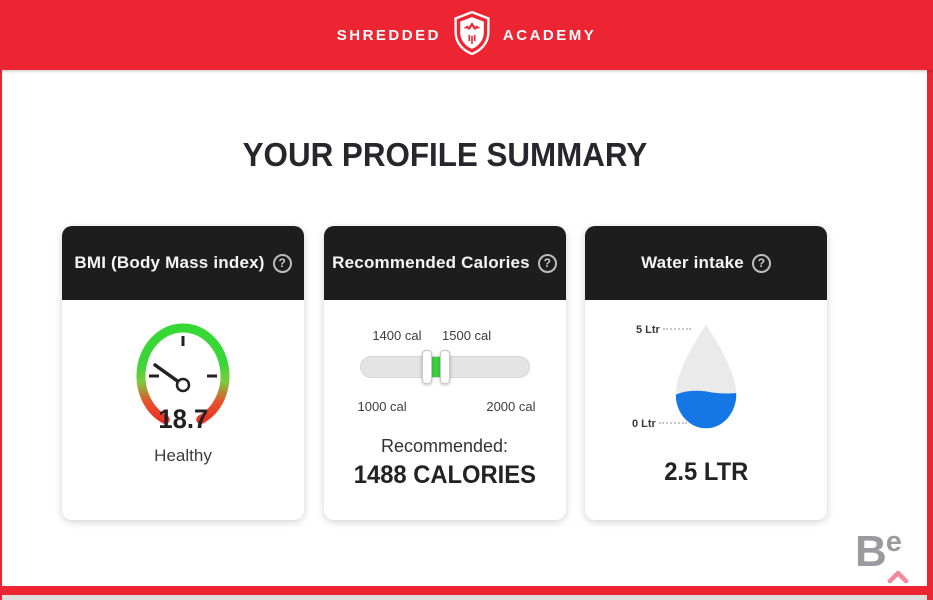 This screenshot has height=600, width=933. I want to click on calorie-range-slider: 1400 cal 1500 cal 1000 cal 2000 cal, so click(446, 371).